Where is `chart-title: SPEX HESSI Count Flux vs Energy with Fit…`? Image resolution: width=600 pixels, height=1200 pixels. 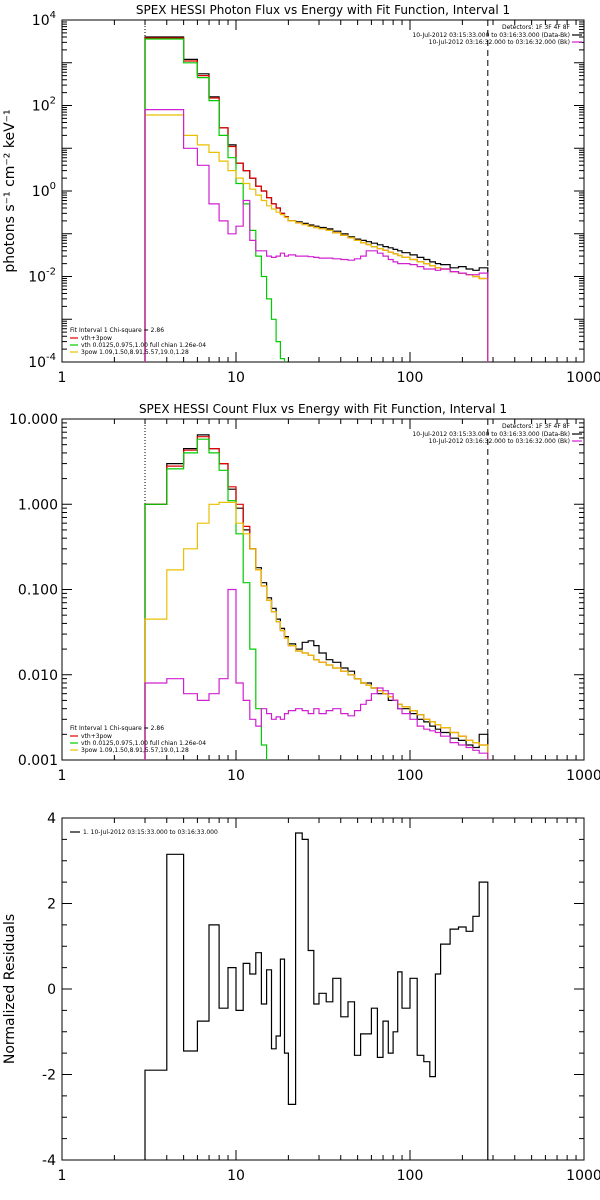 chart-title: SPEX HESSI Count Flux vs Energy with Fit… is located at coordinates (323, 409).